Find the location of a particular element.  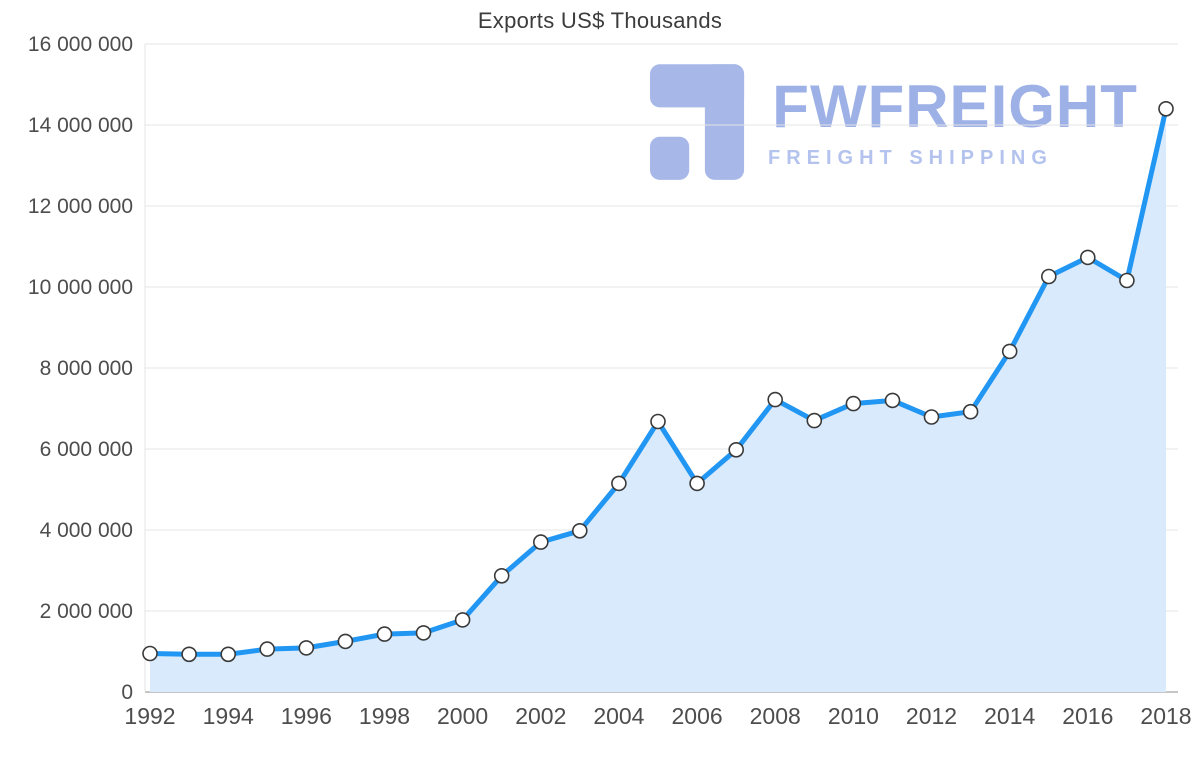

brand-watermark: FWFREIGHT FREIGHT SHIPPING is located at coordinates (894, 123).